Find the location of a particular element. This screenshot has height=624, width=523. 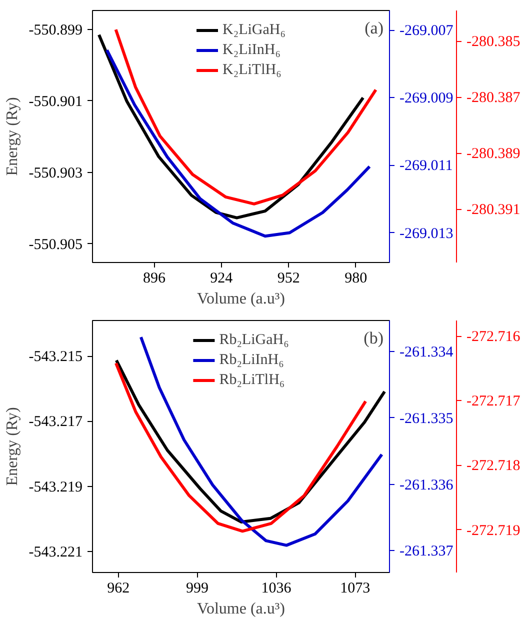

y2-tick-label: -269.007 is located at coordinates (427, 31).